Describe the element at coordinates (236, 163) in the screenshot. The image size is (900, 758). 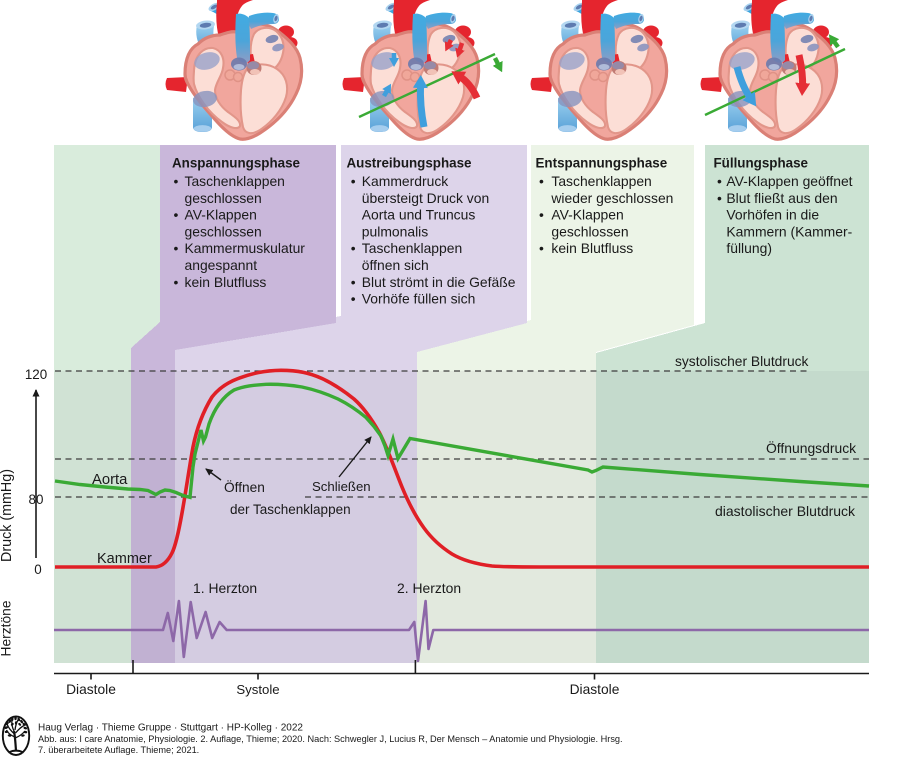
I see `svg-text: Anspannungsphase` at that location.